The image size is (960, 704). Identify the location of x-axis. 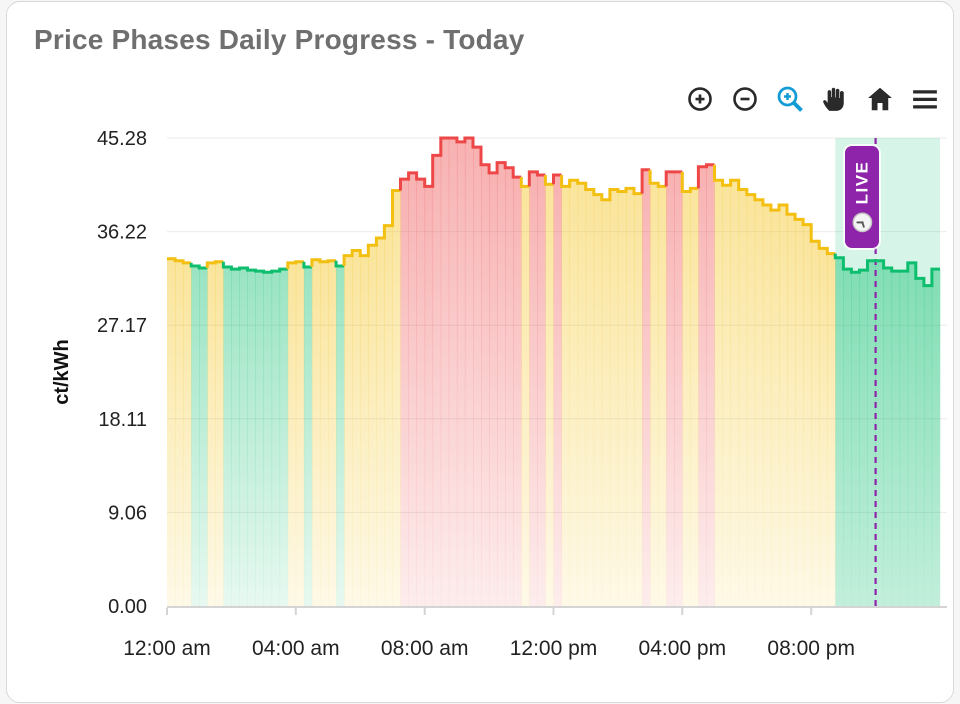
(556, 610).